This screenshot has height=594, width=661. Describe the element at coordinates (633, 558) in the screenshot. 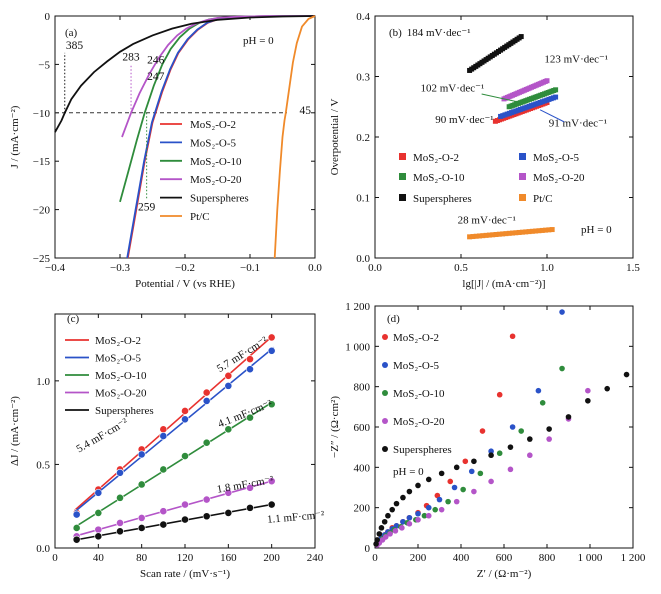

I see `x-tick-label: 1 200` at that location.